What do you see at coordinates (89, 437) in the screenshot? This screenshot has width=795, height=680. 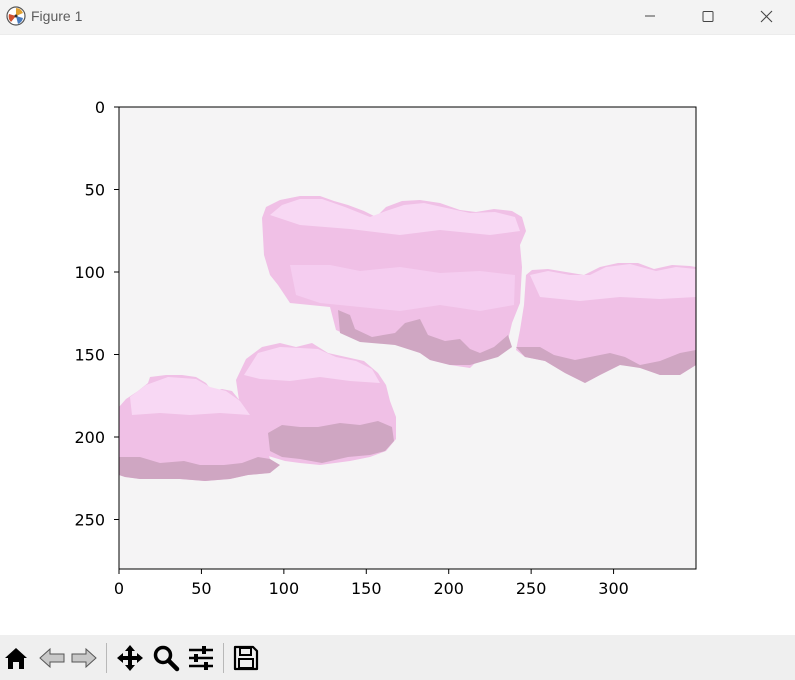 I see `y-tick-label: 200` at bounding box center [89, 437].